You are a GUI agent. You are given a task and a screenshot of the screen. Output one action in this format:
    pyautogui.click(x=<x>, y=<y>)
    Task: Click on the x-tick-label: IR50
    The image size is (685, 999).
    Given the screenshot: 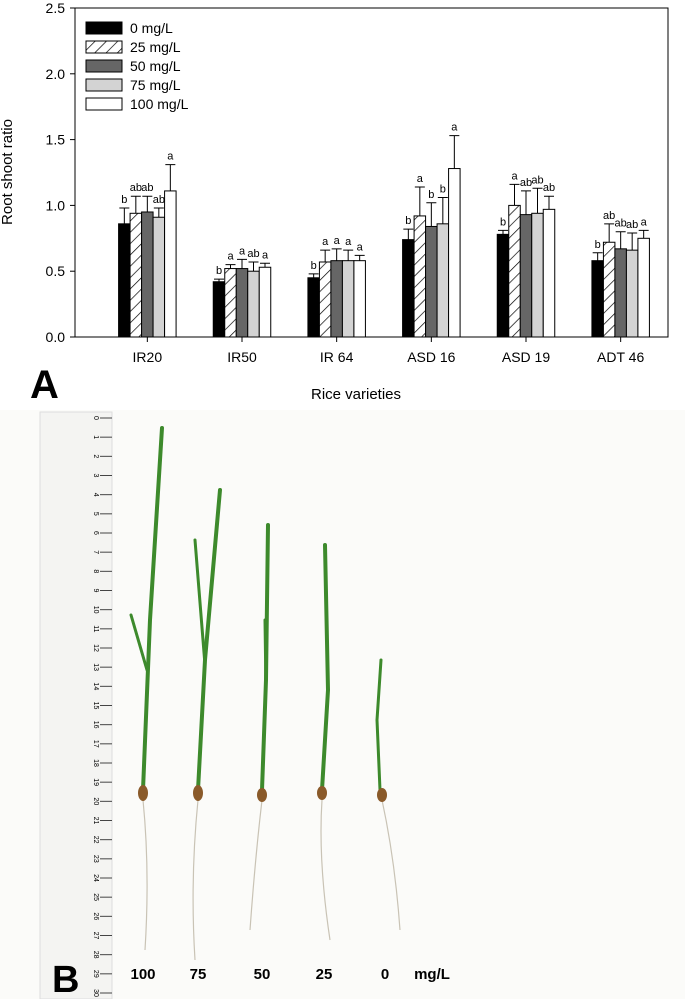 What is the action you would take?
    pyautogui.click(x=242, y=357)
    